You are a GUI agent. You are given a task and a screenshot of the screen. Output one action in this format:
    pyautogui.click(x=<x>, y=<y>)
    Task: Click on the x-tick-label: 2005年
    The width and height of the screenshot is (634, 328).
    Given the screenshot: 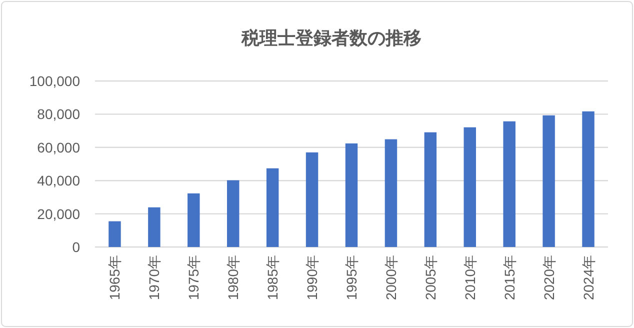 What is the action you would take?
    pyautogui.click(x=430, y=277)
    